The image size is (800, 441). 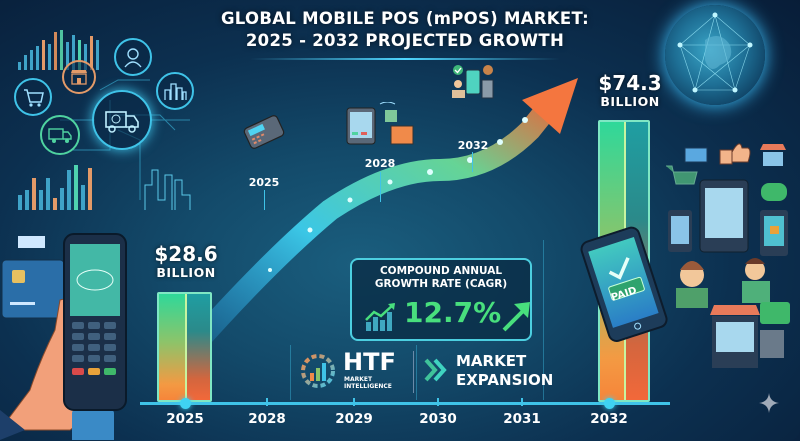 What do you see at coordinates (473, 145) in the screenshot?
I see `milestone-2032-label: 2032` at bounding box center [473, 145].